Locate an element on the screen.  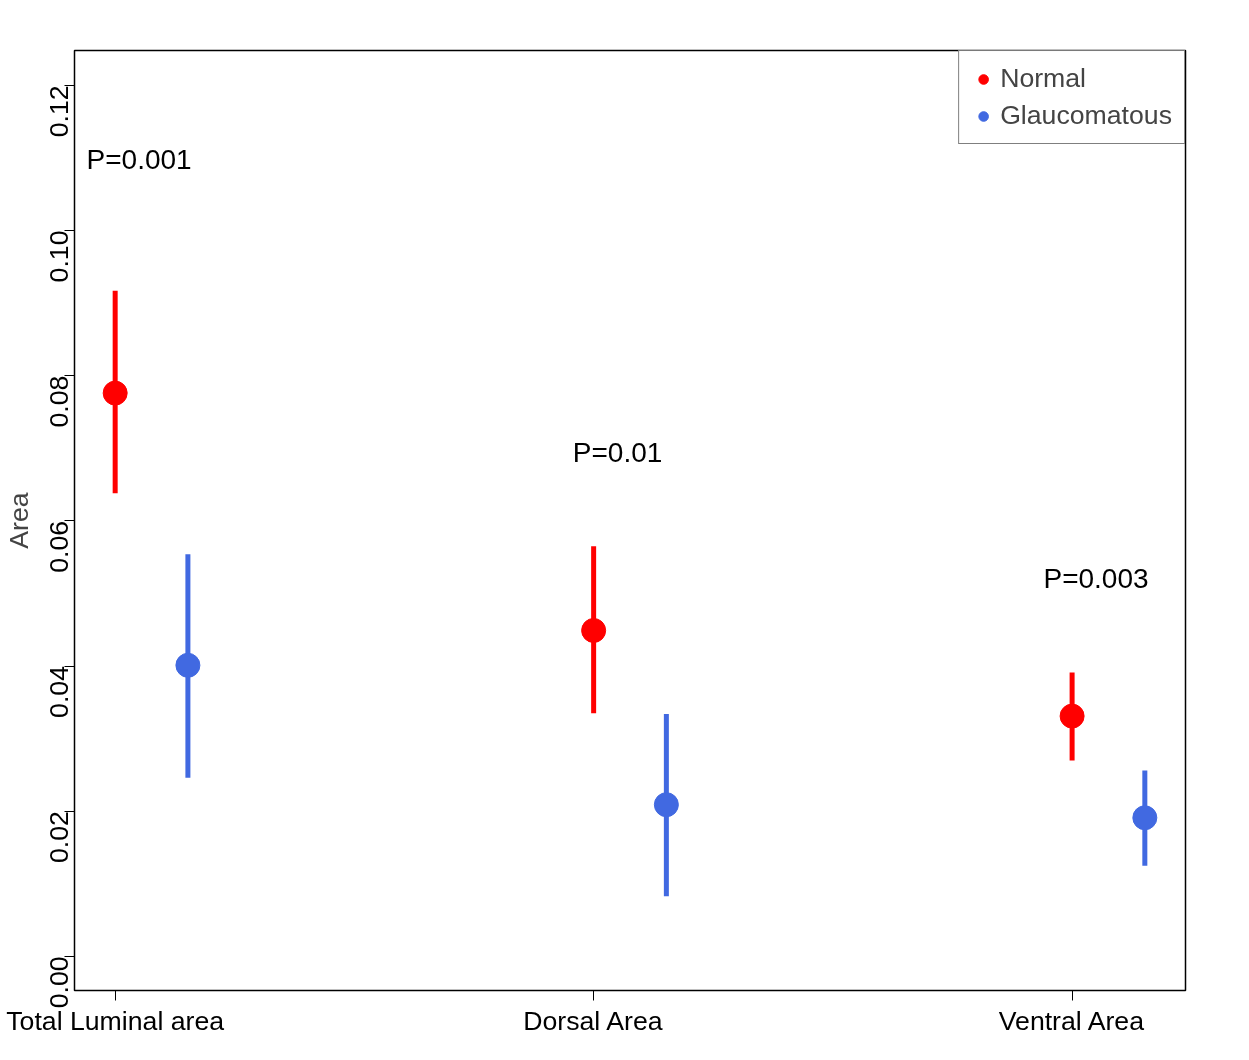
x-tick-label: Dorsal Area is located at coordinates (593, 1020).